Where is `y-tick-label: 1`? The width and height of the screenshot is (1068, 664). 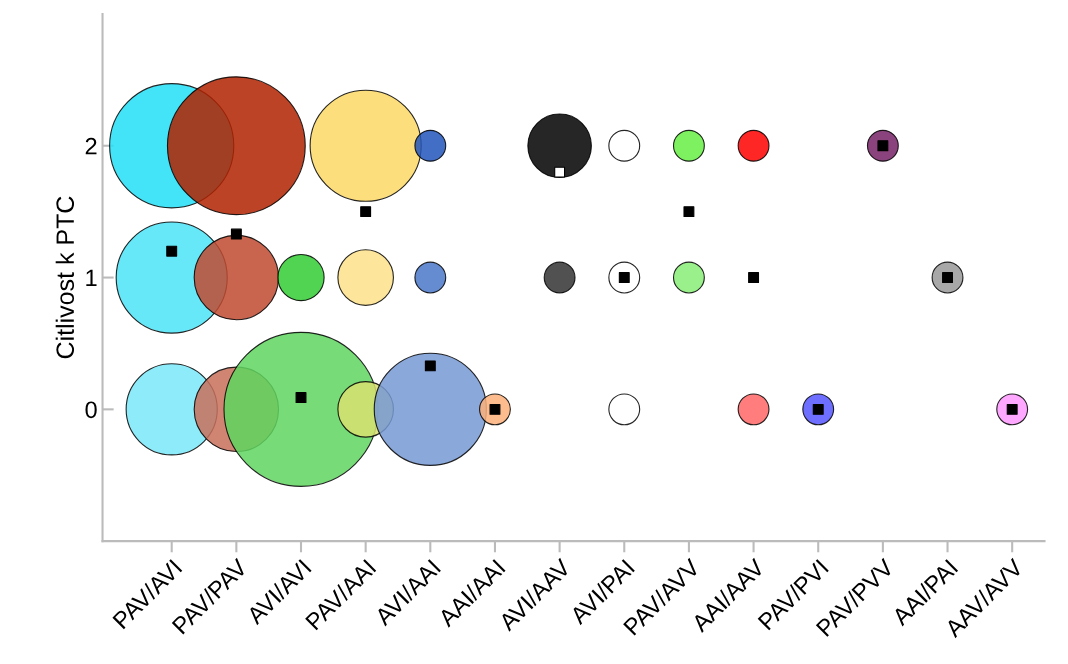 y-tick-label: 1 is located at coordinates (91, 278).